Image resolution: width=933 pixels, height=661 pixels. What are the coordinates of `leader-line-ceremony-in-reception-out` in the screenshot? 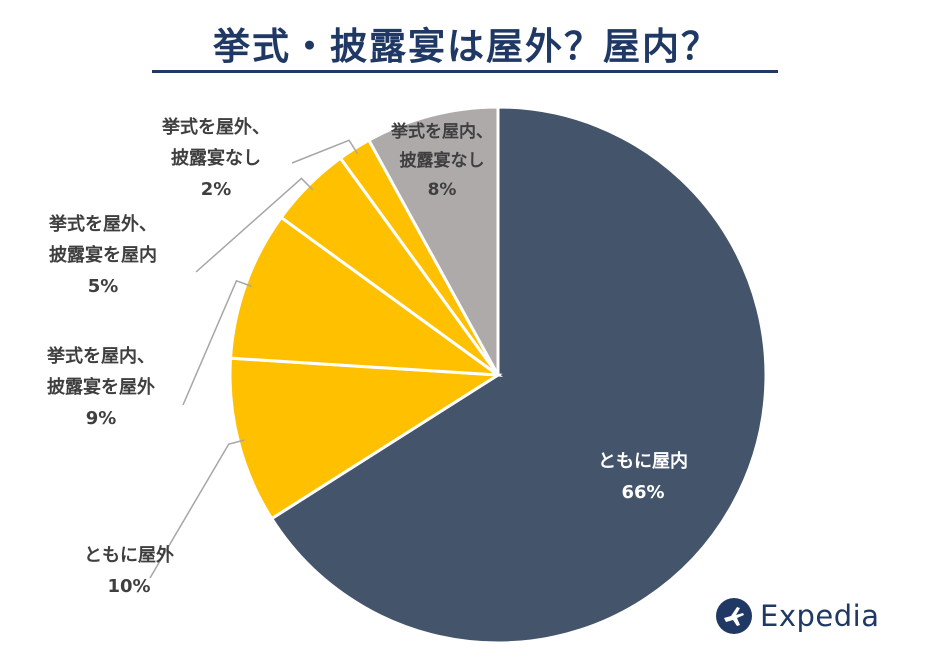 It's located at (217, 342).